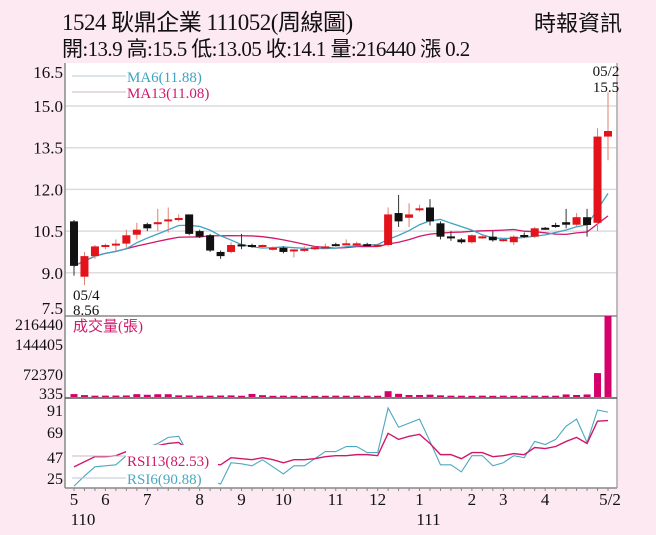  What do you see at coordinates (164, 78) in the screenshot?
I see `ma6-legend: MA6(11.88)` at bounding box center [164, 78].